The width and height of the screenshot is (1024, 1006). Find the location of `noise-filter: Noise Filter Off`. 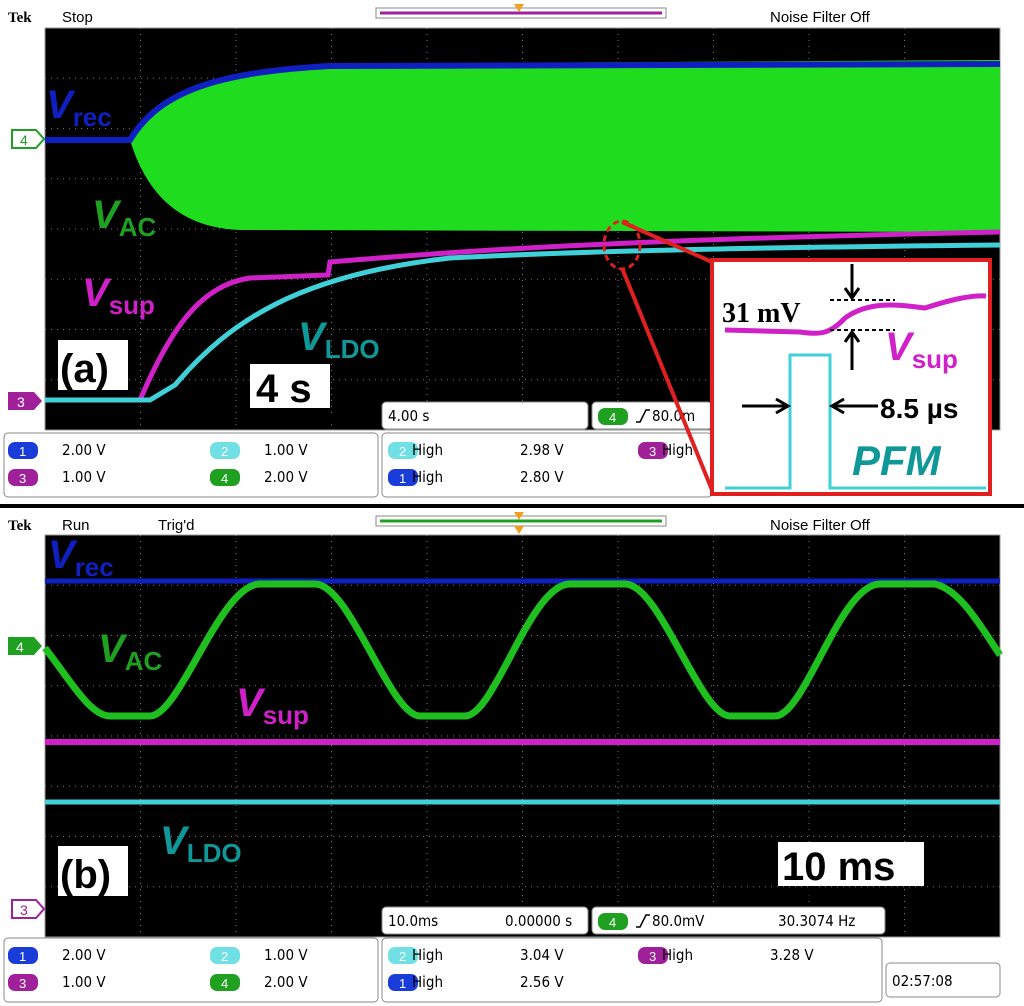

noise-filter: Noise Filter Off is located at coordinates (820, 525).